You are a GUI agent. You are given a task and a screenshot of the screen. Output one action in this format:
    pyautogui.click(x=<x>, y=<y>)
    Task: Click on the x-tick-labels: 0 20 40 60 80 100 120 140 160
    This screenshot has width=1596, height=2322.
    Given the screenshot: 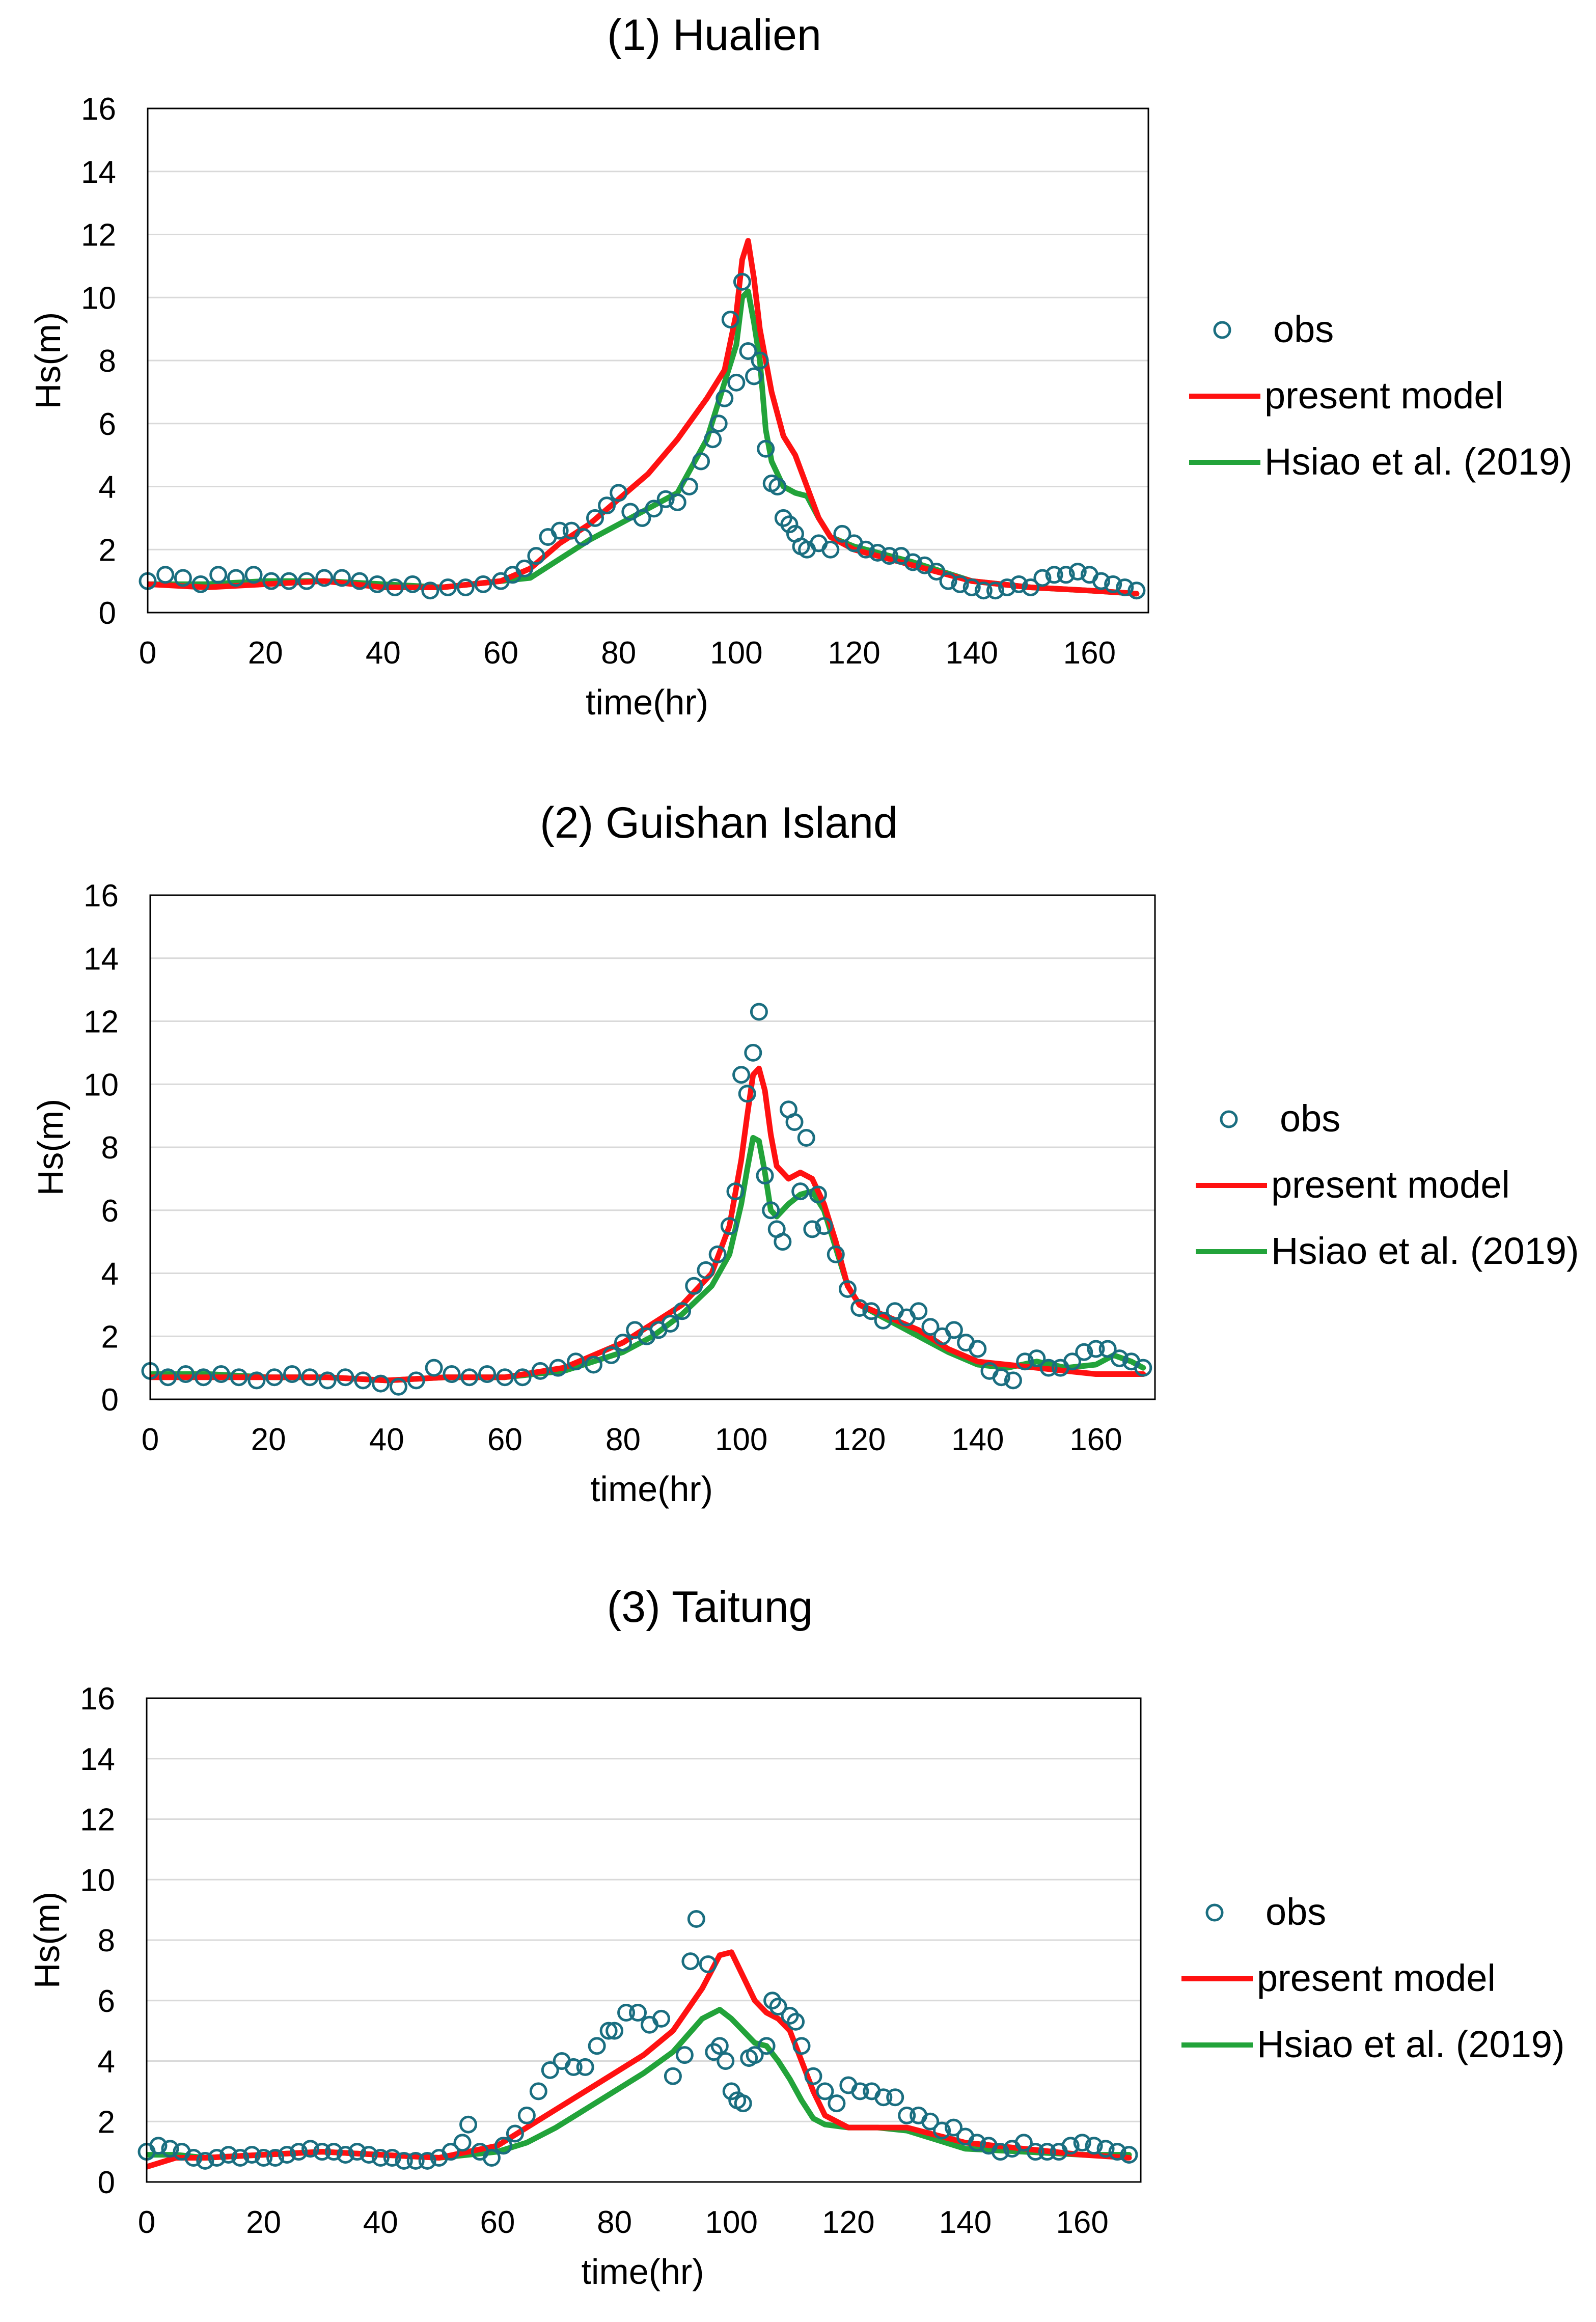 What is the action you would take?
    pyautogui.click(x=632, y=1439)
    